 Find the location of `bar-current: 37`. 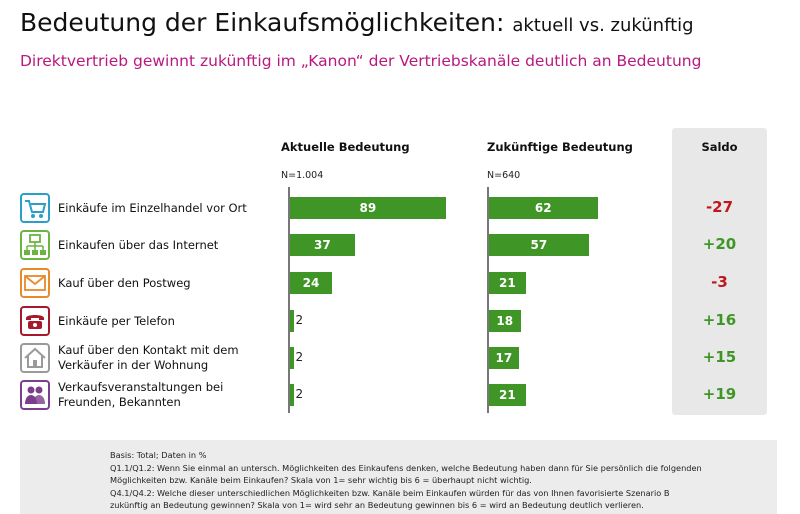

bar-current: 37 is located at coordinates (322, 245).